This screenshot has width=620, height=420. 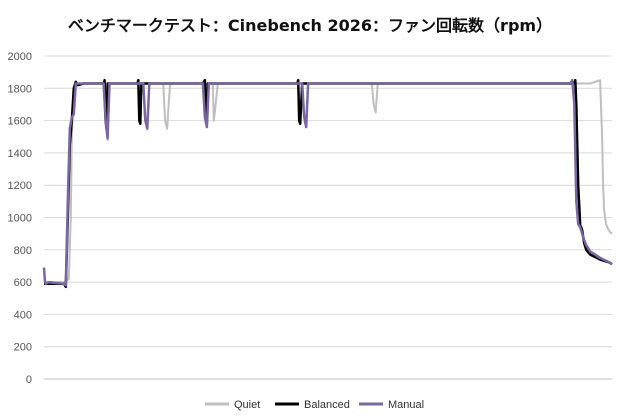 What do you see at coordinates (20, 57) in the screenshot?
I see `y-tick-label: 2000` at bounding box center [20, 57].